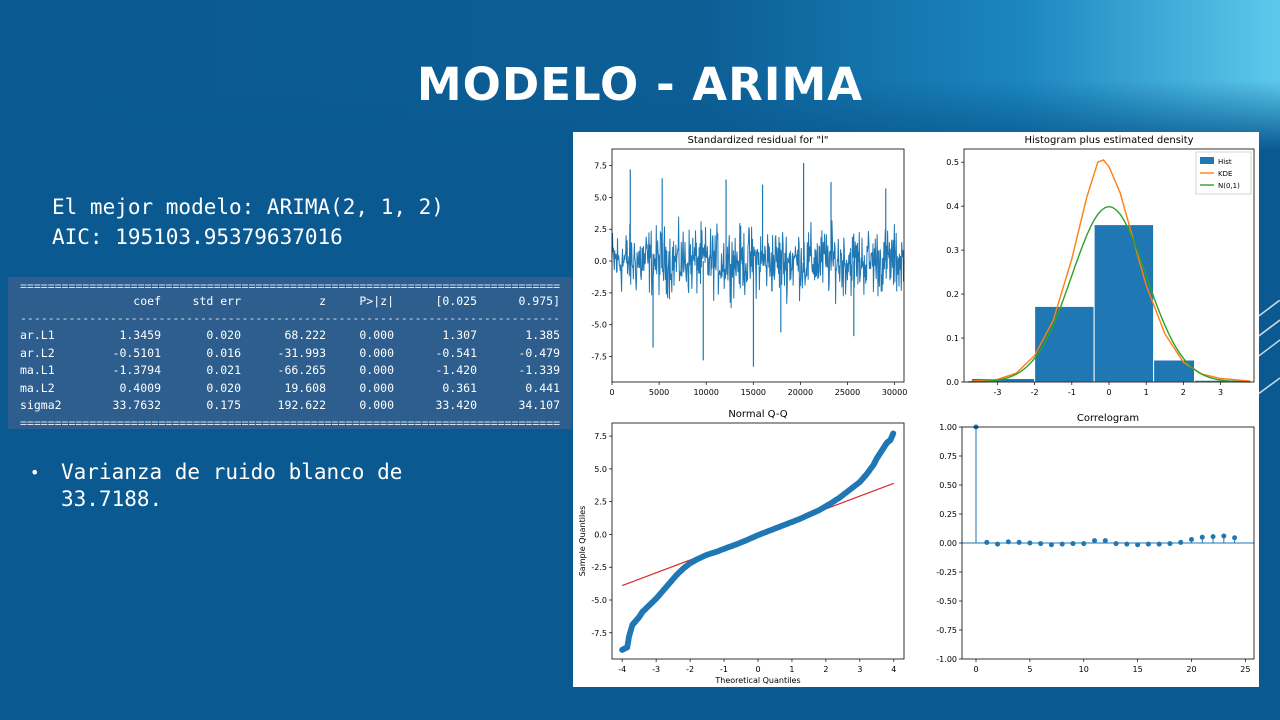  What do you see at coordinates (1108, 418) in the screenshot?
I see `chart-title: Correlogram` at bounding box center [1108, 418].